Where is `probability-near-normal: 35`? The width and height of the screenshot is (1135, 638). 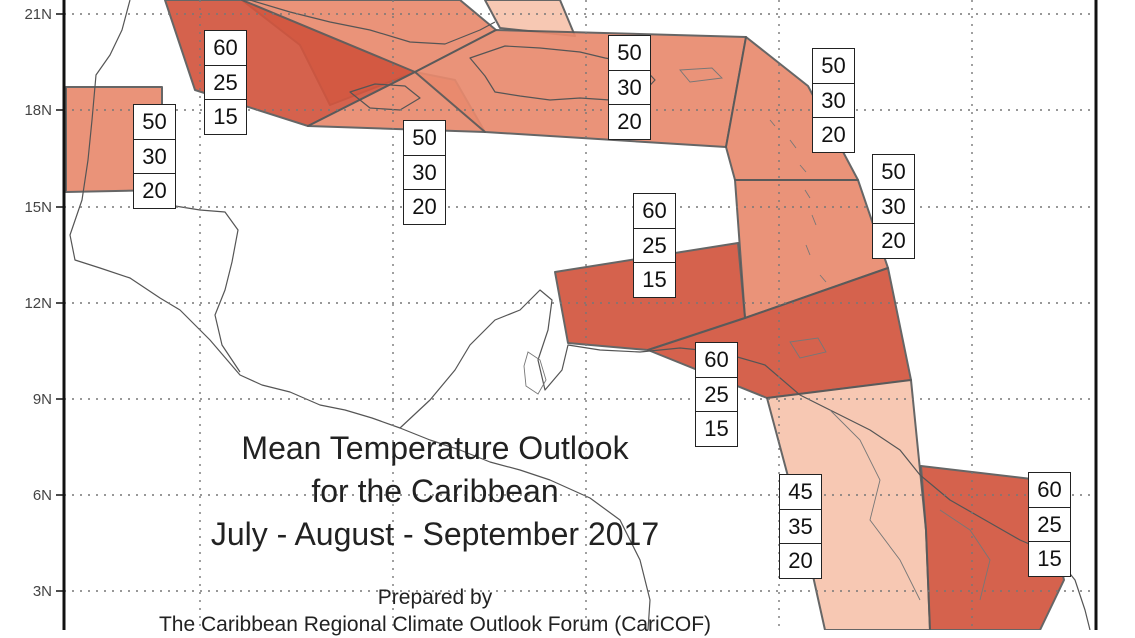 probability-near-normal: 35 is located at coordinates (800, 527).